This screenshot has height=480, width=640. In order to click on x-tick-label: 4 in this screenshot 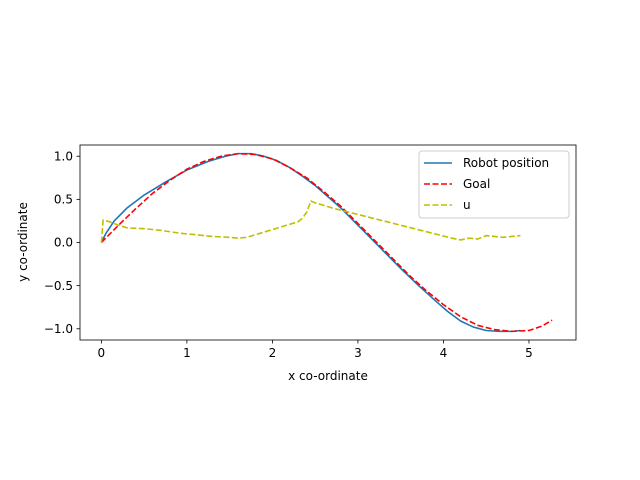, I will do `click(444, 353)`.